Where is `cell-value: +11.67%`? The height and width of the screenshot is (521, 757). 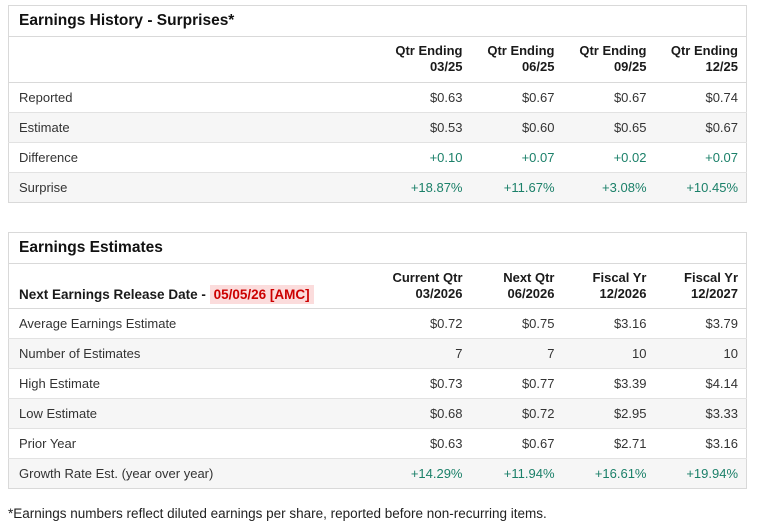 cell-value: +11.67% is located at coordinates (516, 186).